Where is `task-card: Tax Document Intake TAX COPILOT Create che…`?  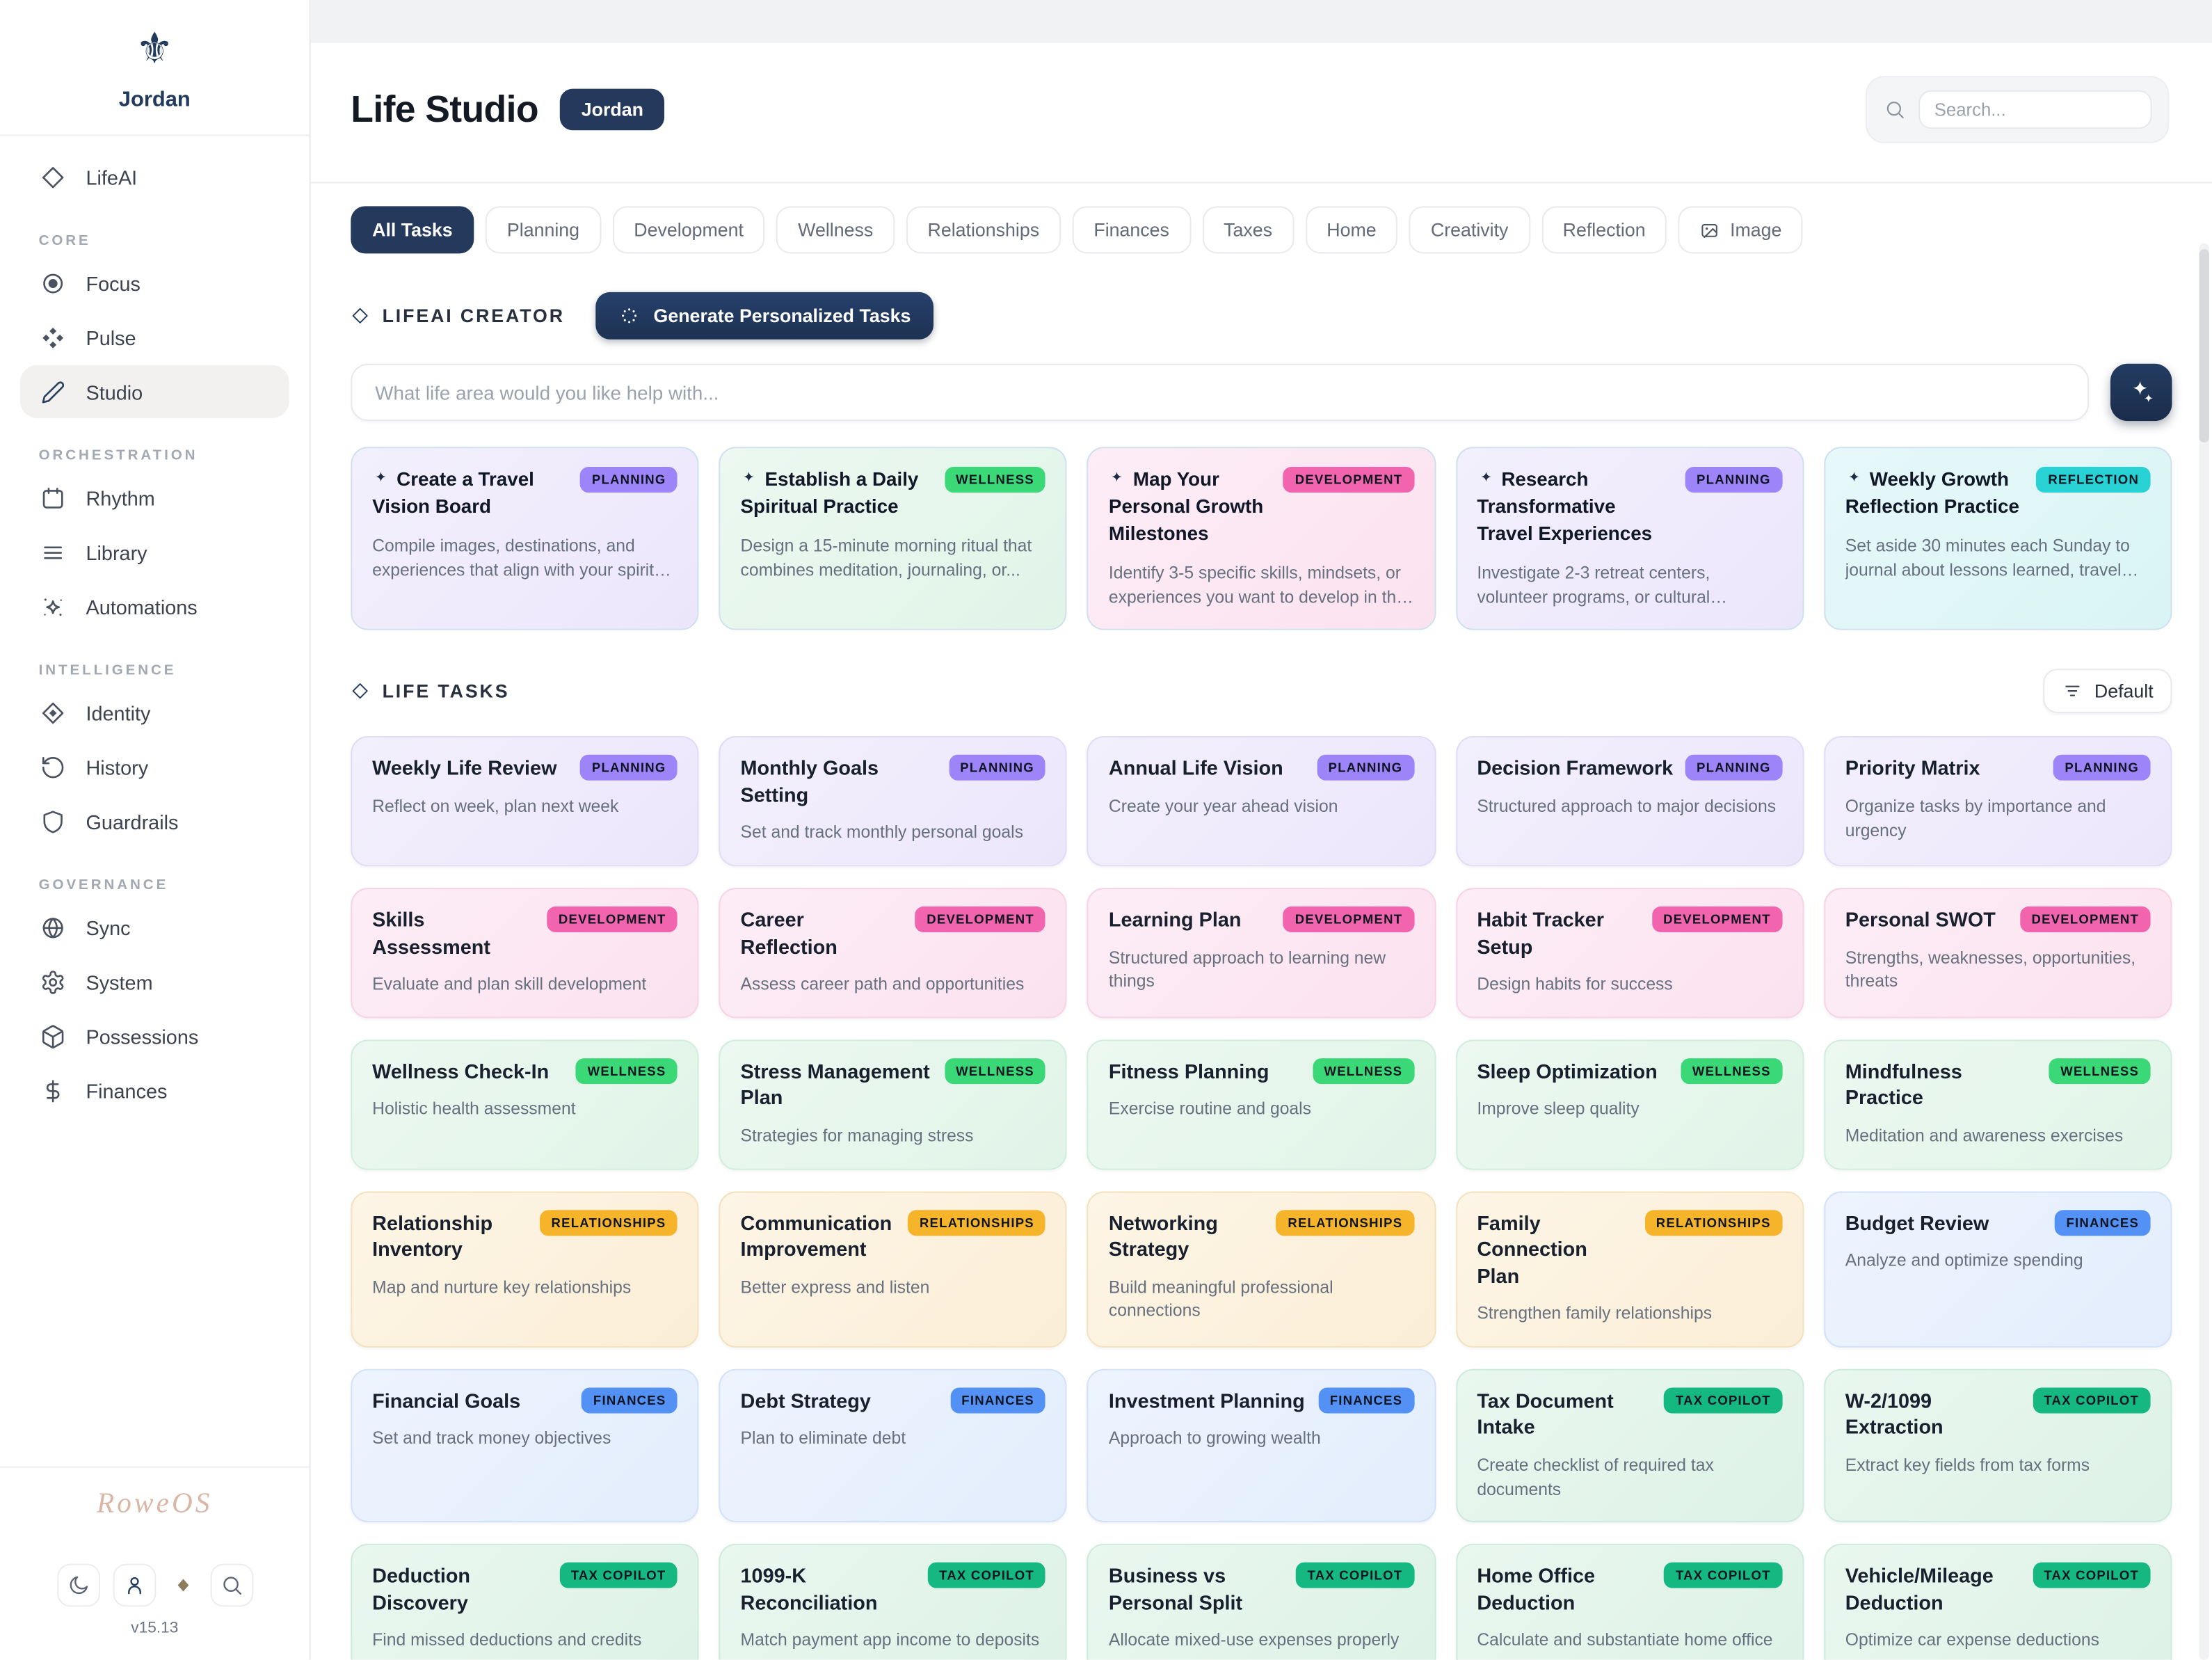 task-card: Tax Document Intake TAX COPILOT Create che… is located at coordinates (1629, 1445).